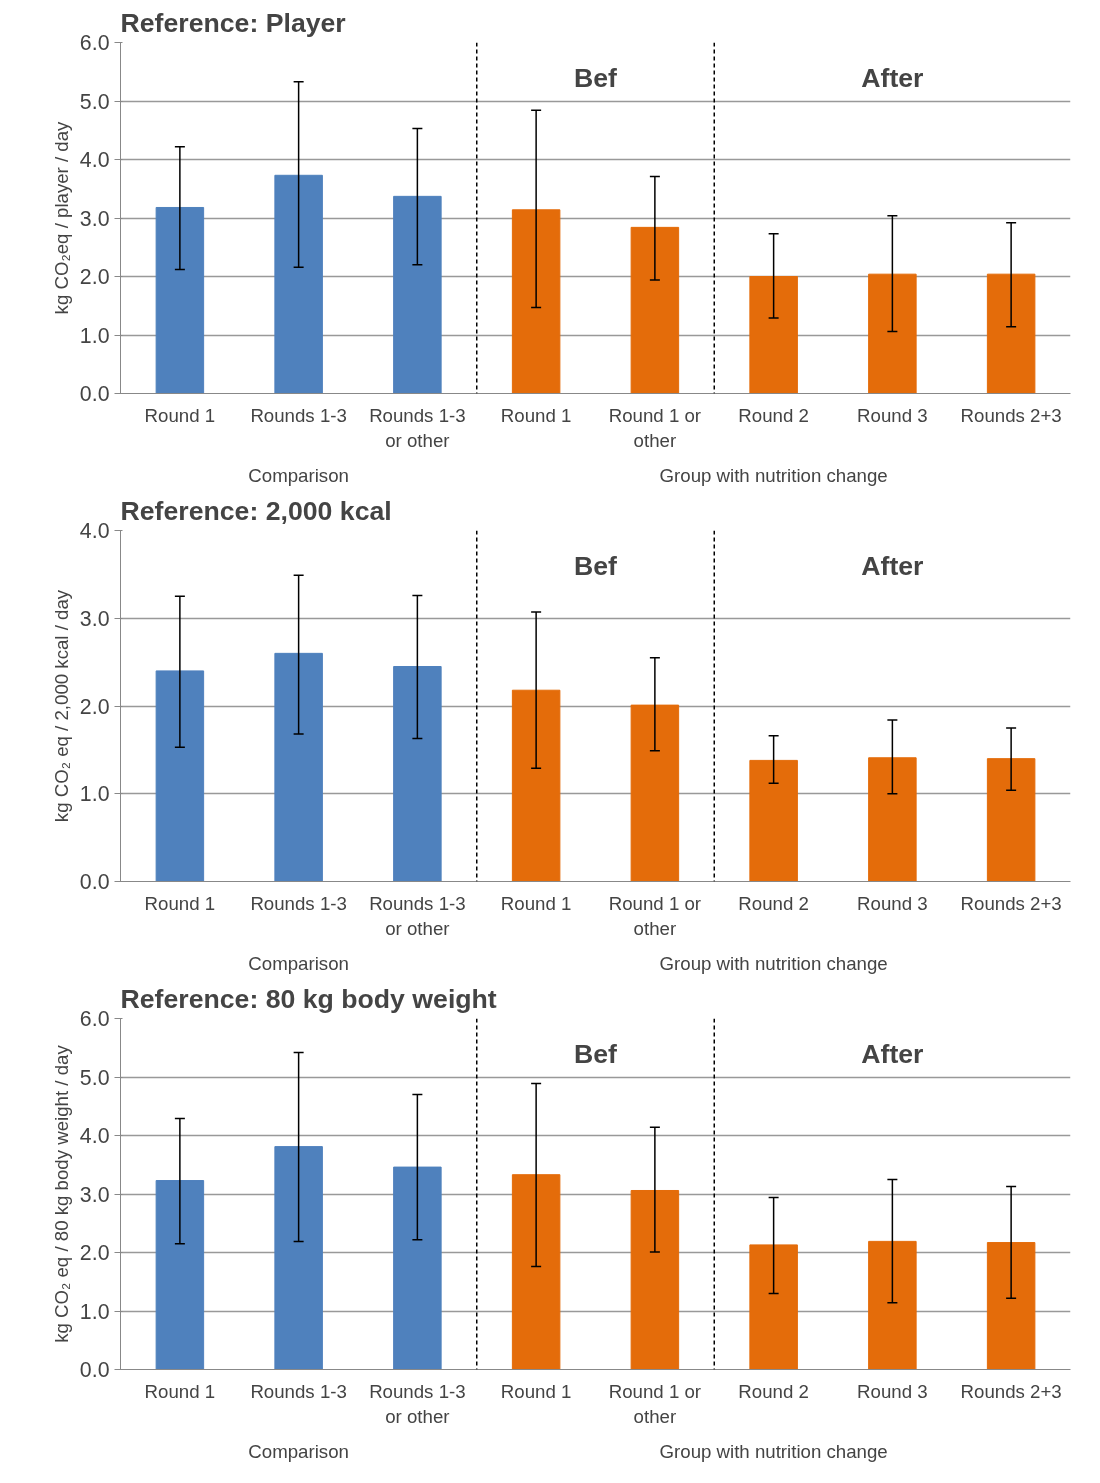 This screenshot has width=1100, height=1483. Describe the element at coordinates (61, 1193) in the screenshot. I see `y-axis-title: kg CO₂ eq / 80 kg body weight / day` at that location.